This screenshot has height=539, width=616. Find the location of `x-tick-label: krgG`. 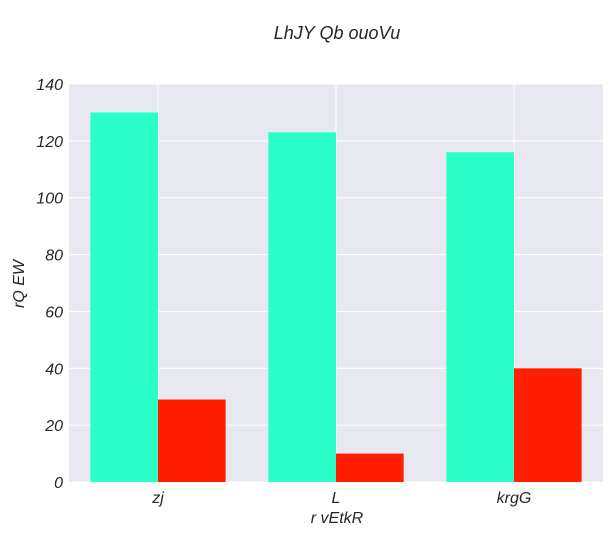

x-tick-label: krgG is located at coordinates (514, 498).